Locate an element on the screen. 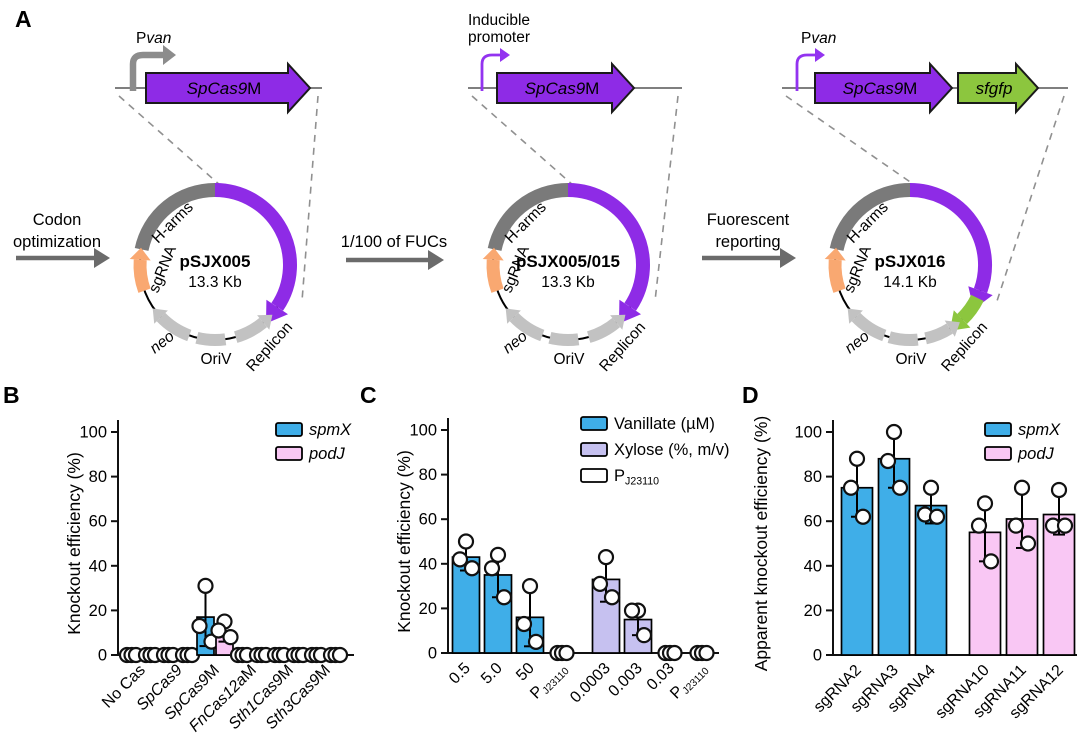 This screenshot has width=1080, height=749. oriv-label: OriV is located at coordinates (570, 359).